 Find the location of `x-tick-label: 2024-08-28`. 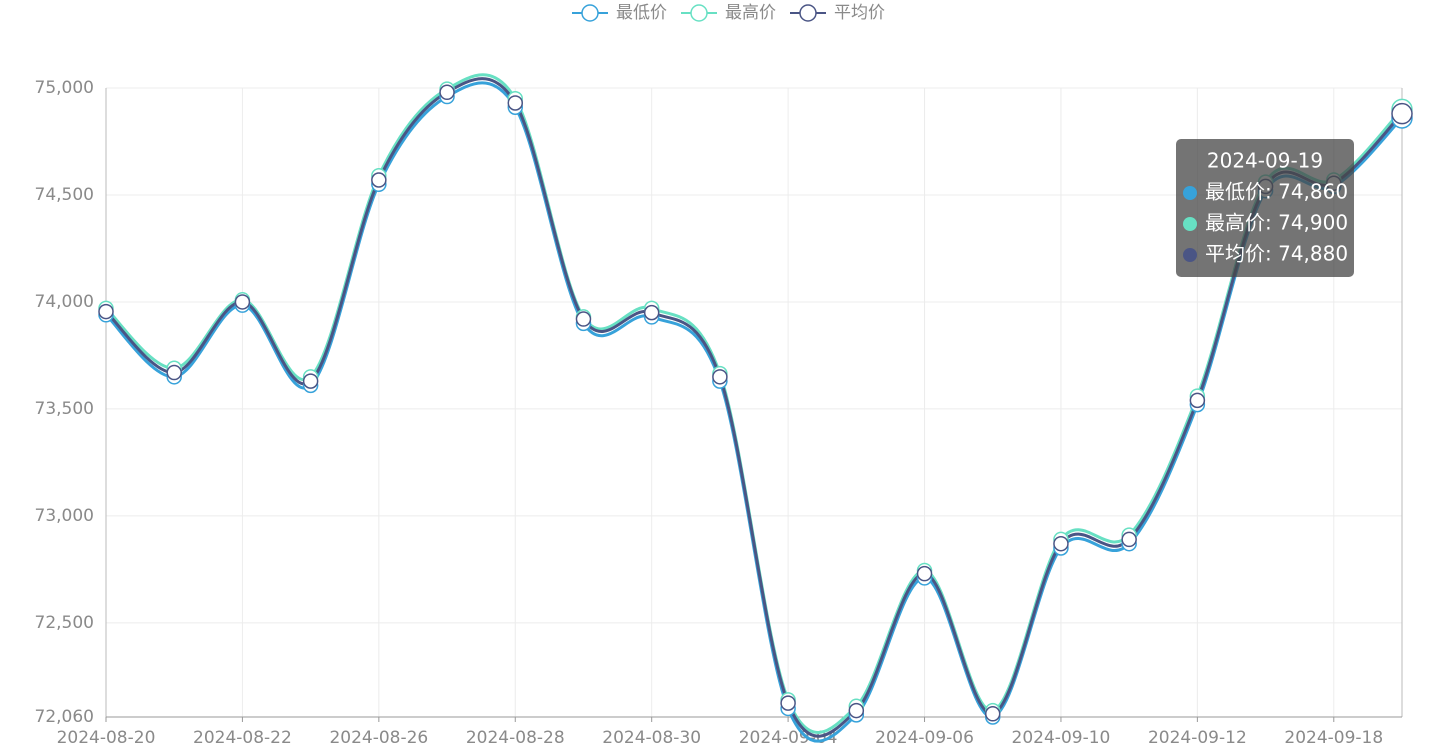

x-tick-label: 2024-08-28 is located at coordinates (515, 738).